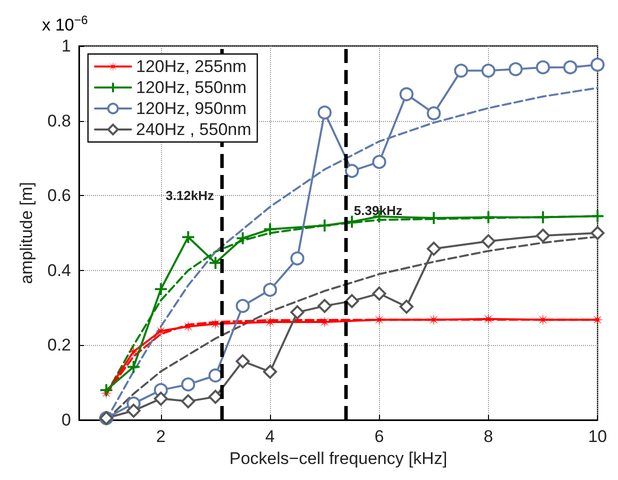 Image resolution: width=618 pixels, height=480 pixels. Describe the element at coordinates (190, 196) in the screenshot. I see `ref-line-label: 3.12kHz` at that location.